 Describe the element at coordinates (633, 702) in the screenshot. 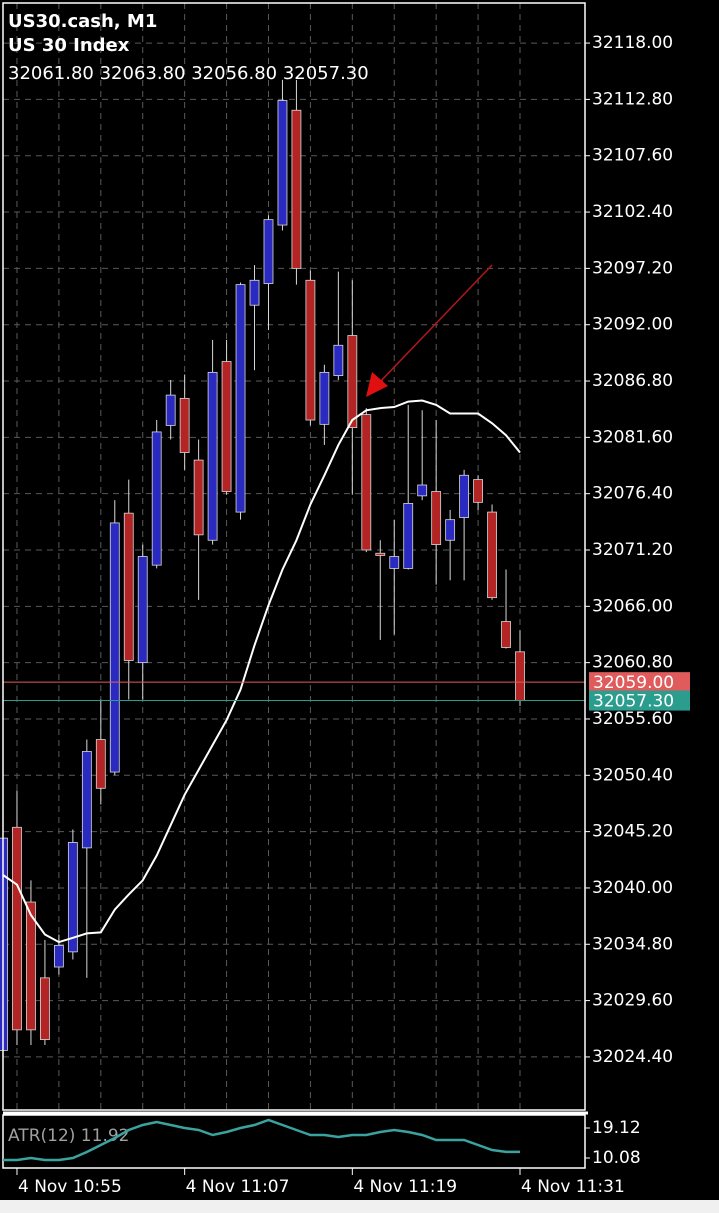

I see `bid-label: 32057.30` at that location.